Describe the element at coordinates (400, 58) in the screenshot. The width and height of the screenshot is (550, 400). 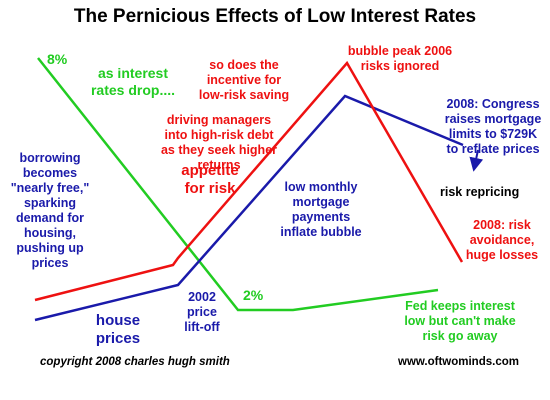
I see `bubble-peak-label: bubble peak 2006 risks ignored` at that location.